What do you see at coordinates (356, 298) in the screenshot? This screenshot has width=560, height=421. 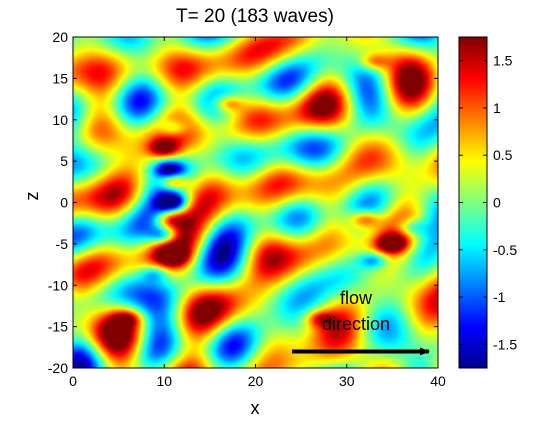 I see `annotation-line-1: flow` at bounding box center [356, 298].